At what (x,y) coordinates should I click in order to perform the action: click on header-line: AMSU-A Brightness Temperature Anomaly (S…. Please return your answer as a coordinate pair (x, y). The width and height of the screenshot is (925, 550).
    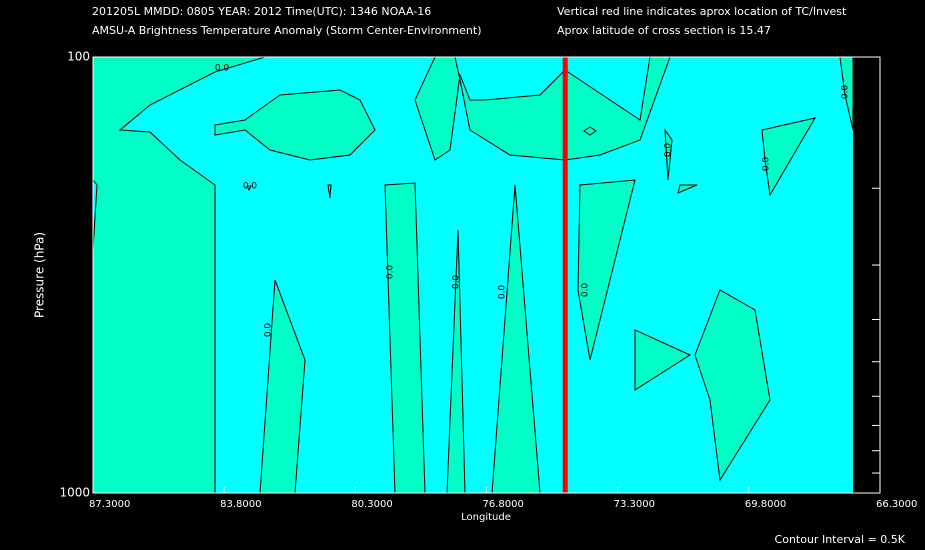
    Looking at the image, I should click on (287, 30).